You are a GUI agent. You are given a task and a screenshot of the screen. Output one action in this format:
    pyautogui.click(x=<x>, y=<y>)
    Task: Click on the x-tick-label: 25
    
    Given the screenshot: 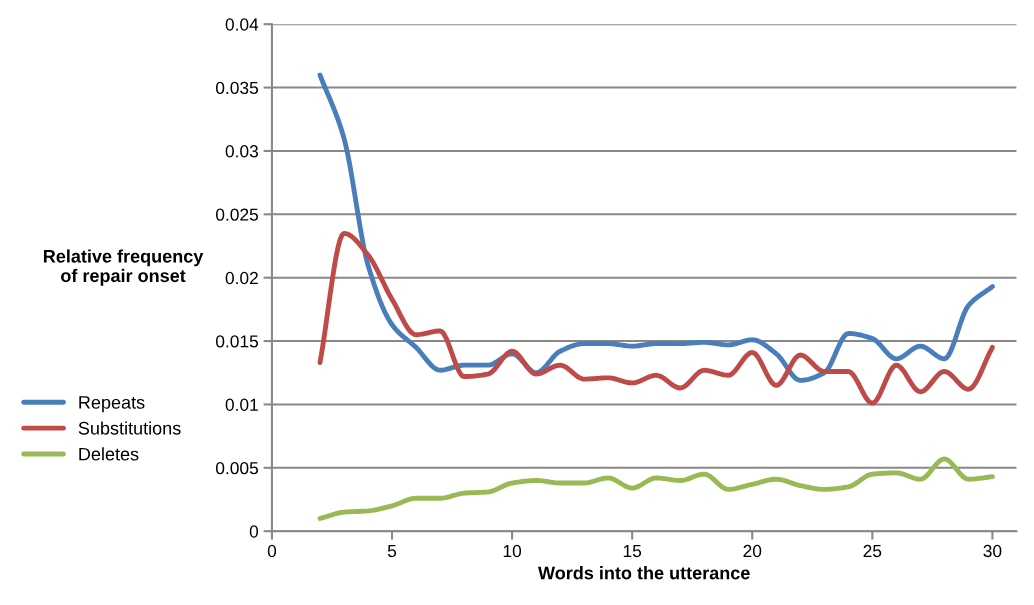 What is the action you would take?
    pyautogui.click(x=872, y=551)
    